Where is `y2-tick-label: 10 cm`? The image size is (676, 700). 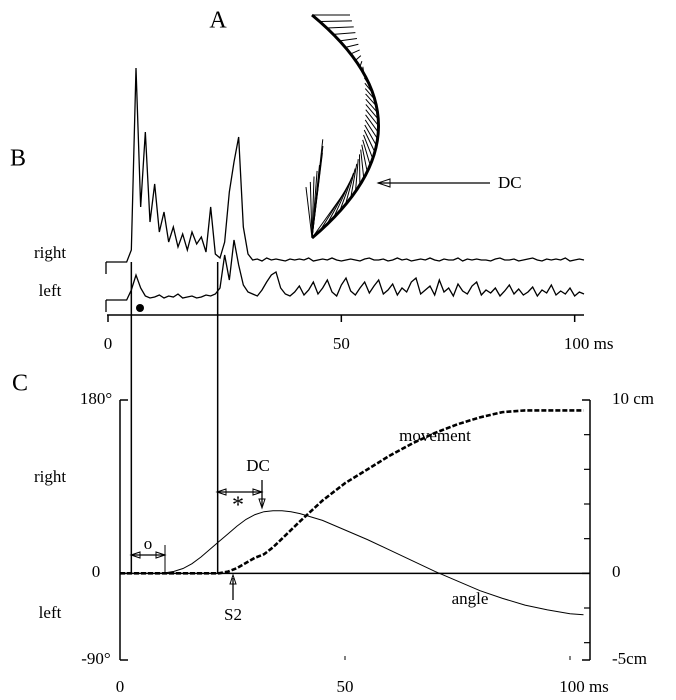 y2-tick-label: 10 cm is located at coordinates (633, 398).